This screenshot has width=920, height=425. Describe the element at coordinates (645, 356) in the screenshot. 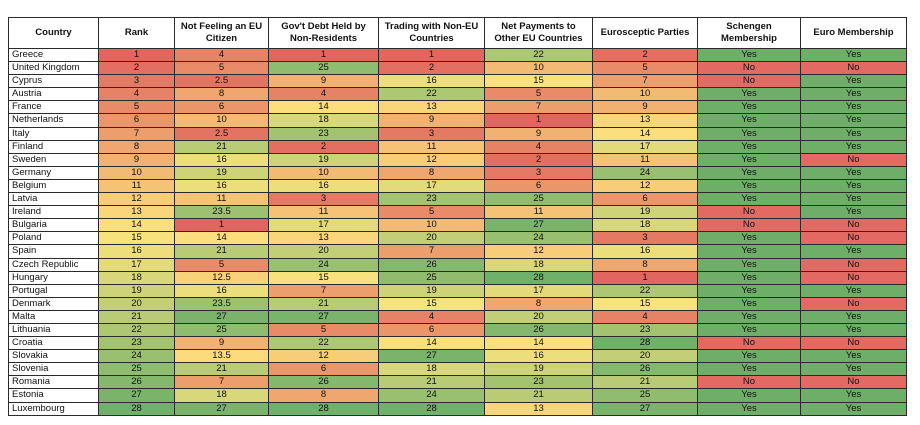

I see `cell-eurosceptic-parties: 20` at that location.